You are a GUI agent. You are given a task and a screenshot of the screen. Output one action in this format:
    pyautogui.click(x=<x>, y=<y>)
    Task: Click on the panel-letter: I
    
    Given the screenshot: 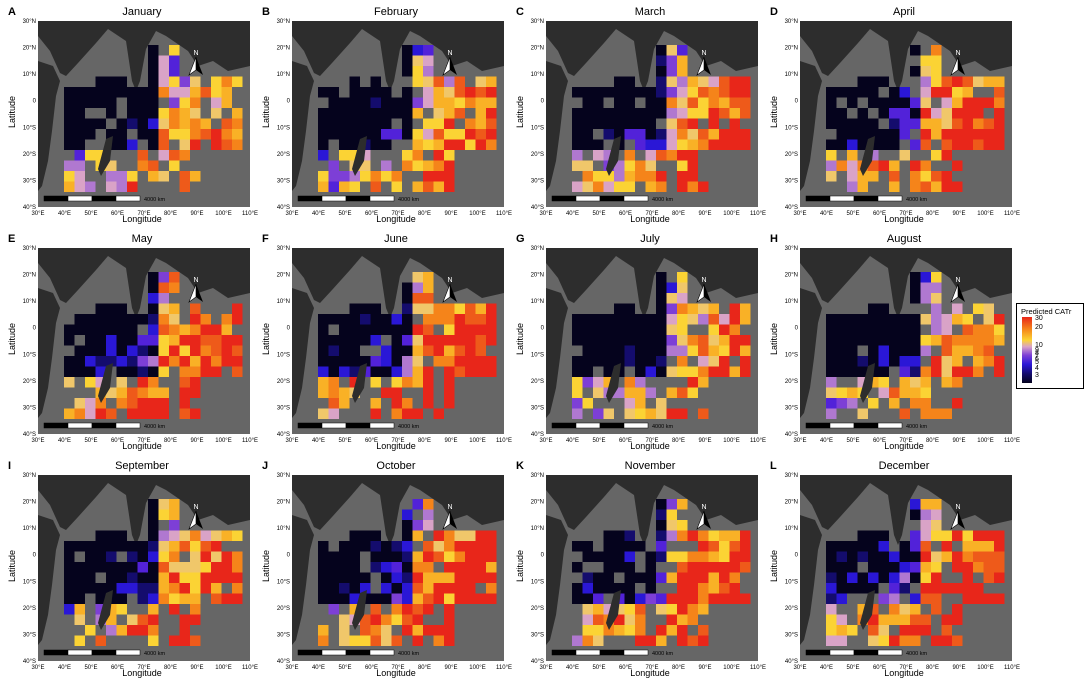 What is the action you would take?
    pyautogui.click(x=10, y=466)
    